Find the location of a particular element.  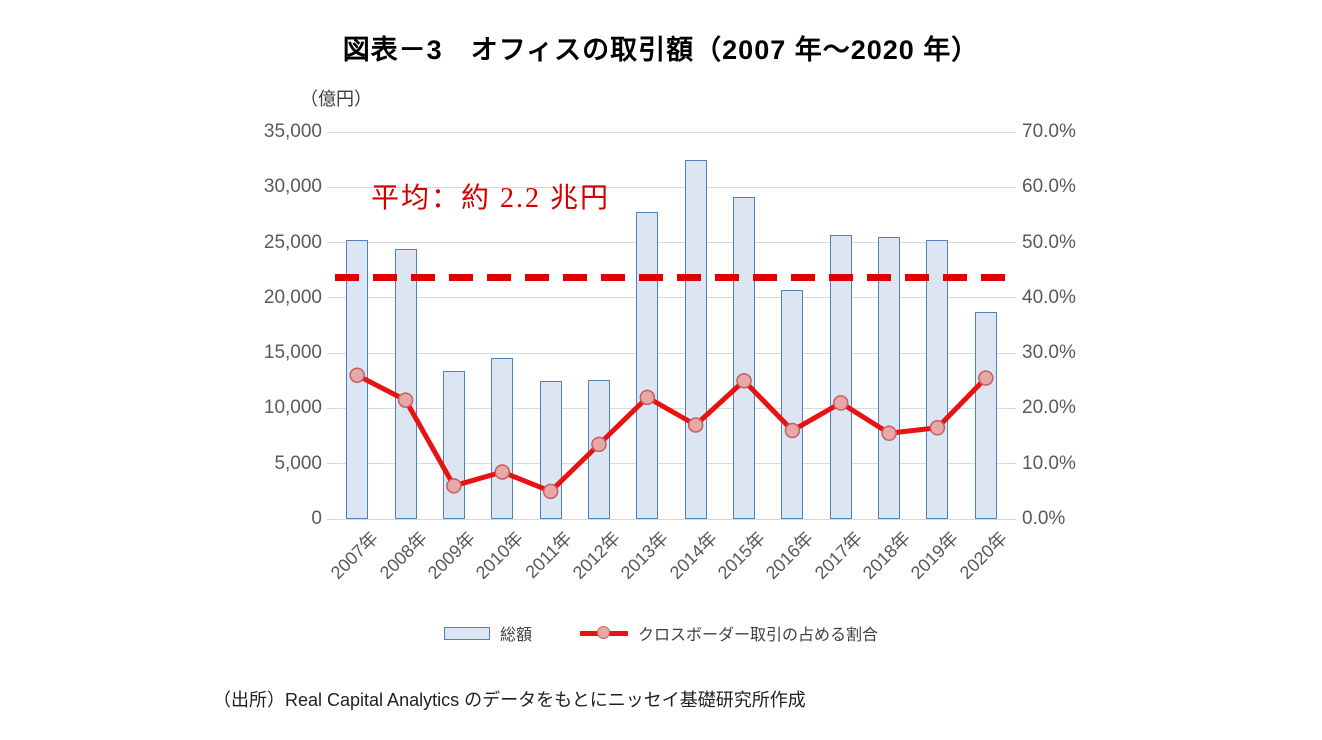

y-axis-right-tick: 0.0% is located at coordinates (1044, 518).